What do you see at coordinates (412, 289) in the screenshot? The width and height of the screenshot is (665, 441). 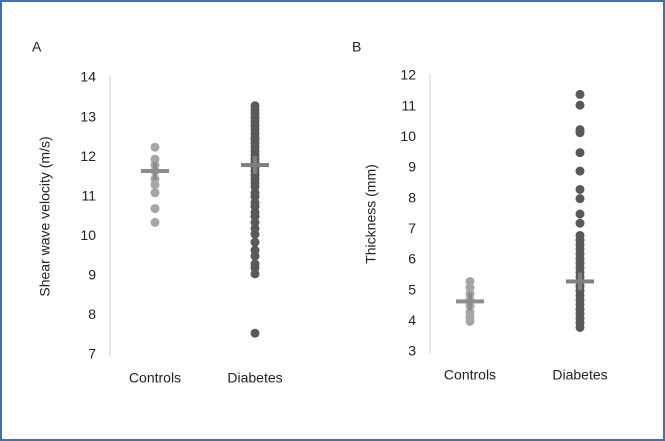 I see `y-tick-label: 5` at bounding box center [412, 289].